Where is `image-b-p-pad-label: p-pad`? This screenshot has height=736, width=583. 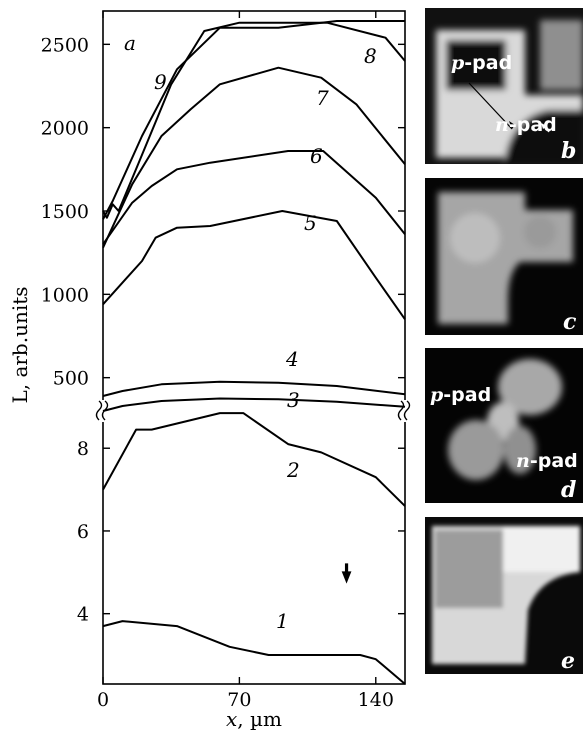 image-b-p-pad-label: p-pad is located at coordinates (481, 63).